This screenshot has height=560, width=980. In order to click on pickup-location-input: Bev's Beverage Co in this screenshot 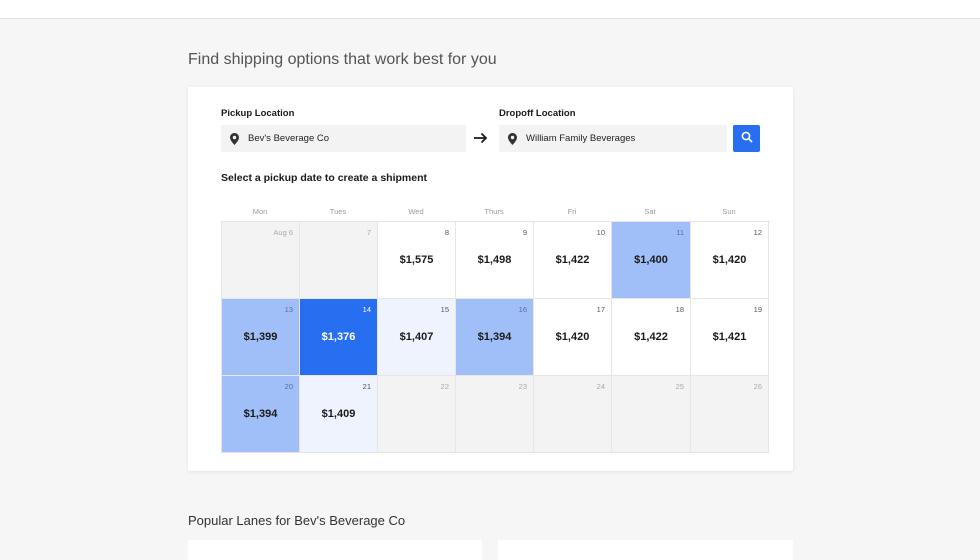, I will do `click(343, 138)`.